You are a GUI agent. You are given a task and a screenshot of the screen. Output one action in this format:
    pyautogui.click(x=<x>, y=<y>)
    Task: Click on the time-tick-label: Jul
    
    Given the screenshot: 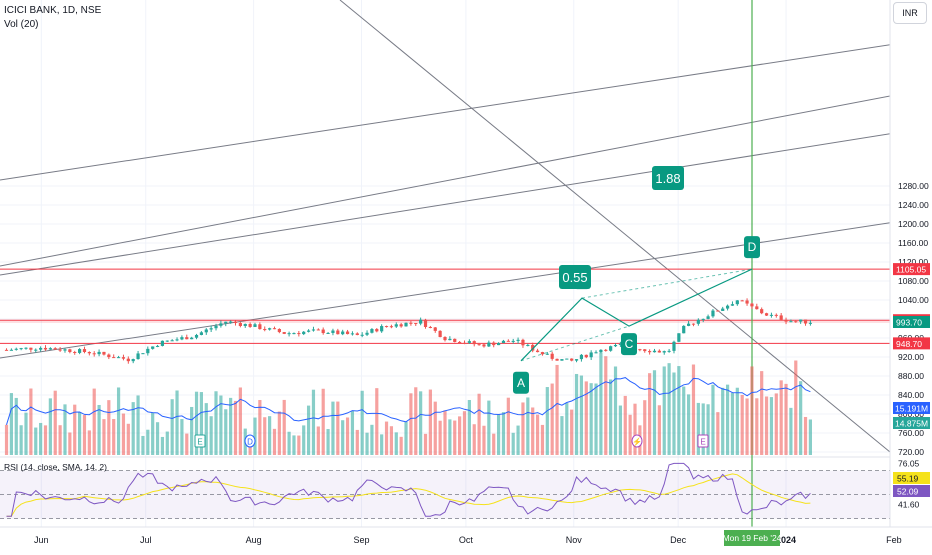 What is the action you would take?
    pyautogui.click(x=146, y=540)
    